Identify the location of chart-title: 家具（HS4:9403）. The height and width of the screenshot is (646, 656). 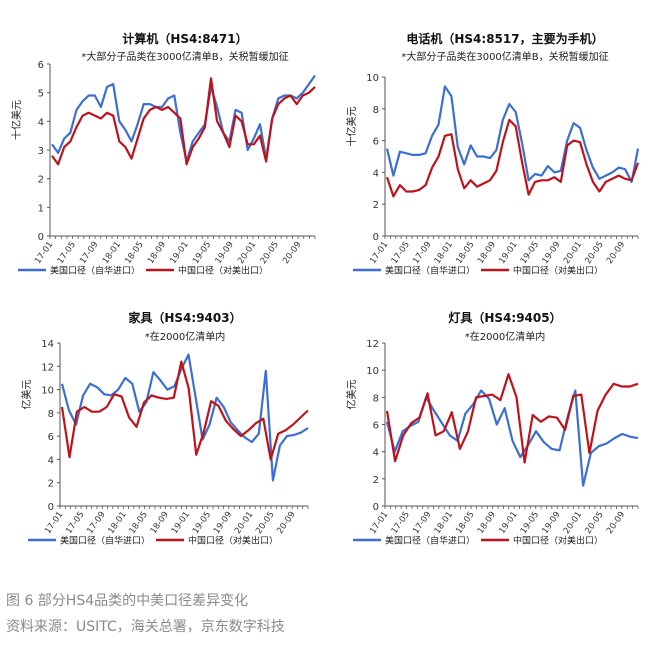
(184, 317).